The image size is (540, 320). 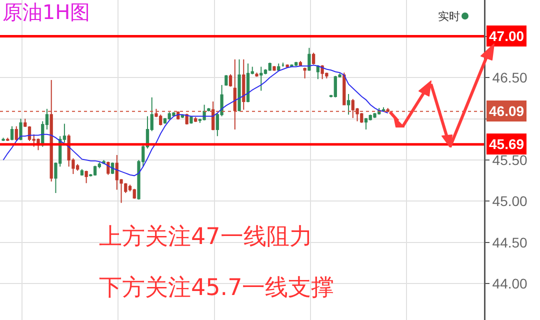 What do you see at coordinates (510, 201) in the screenshot?
I see `y-tick-label: 45.00` at bounding box center [510, 201].